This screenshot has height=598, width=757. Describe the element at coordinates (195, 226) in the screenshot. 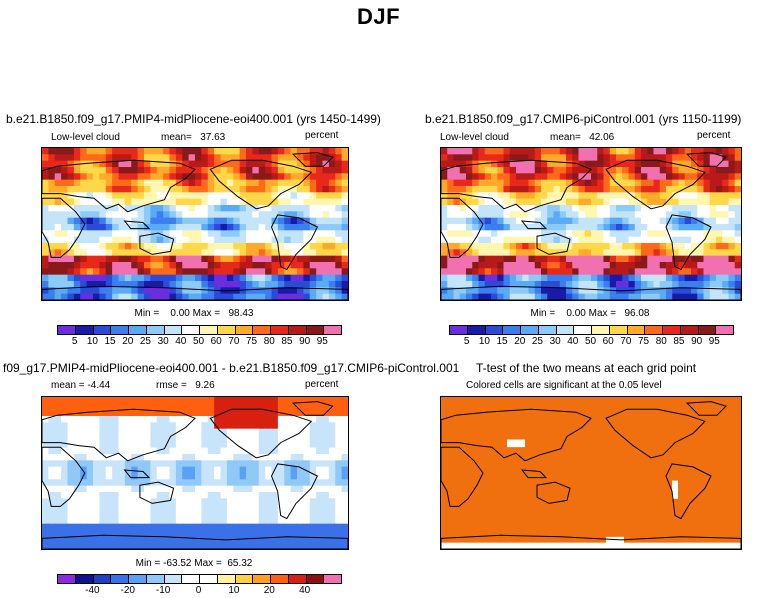

I see `coastline` at that location.